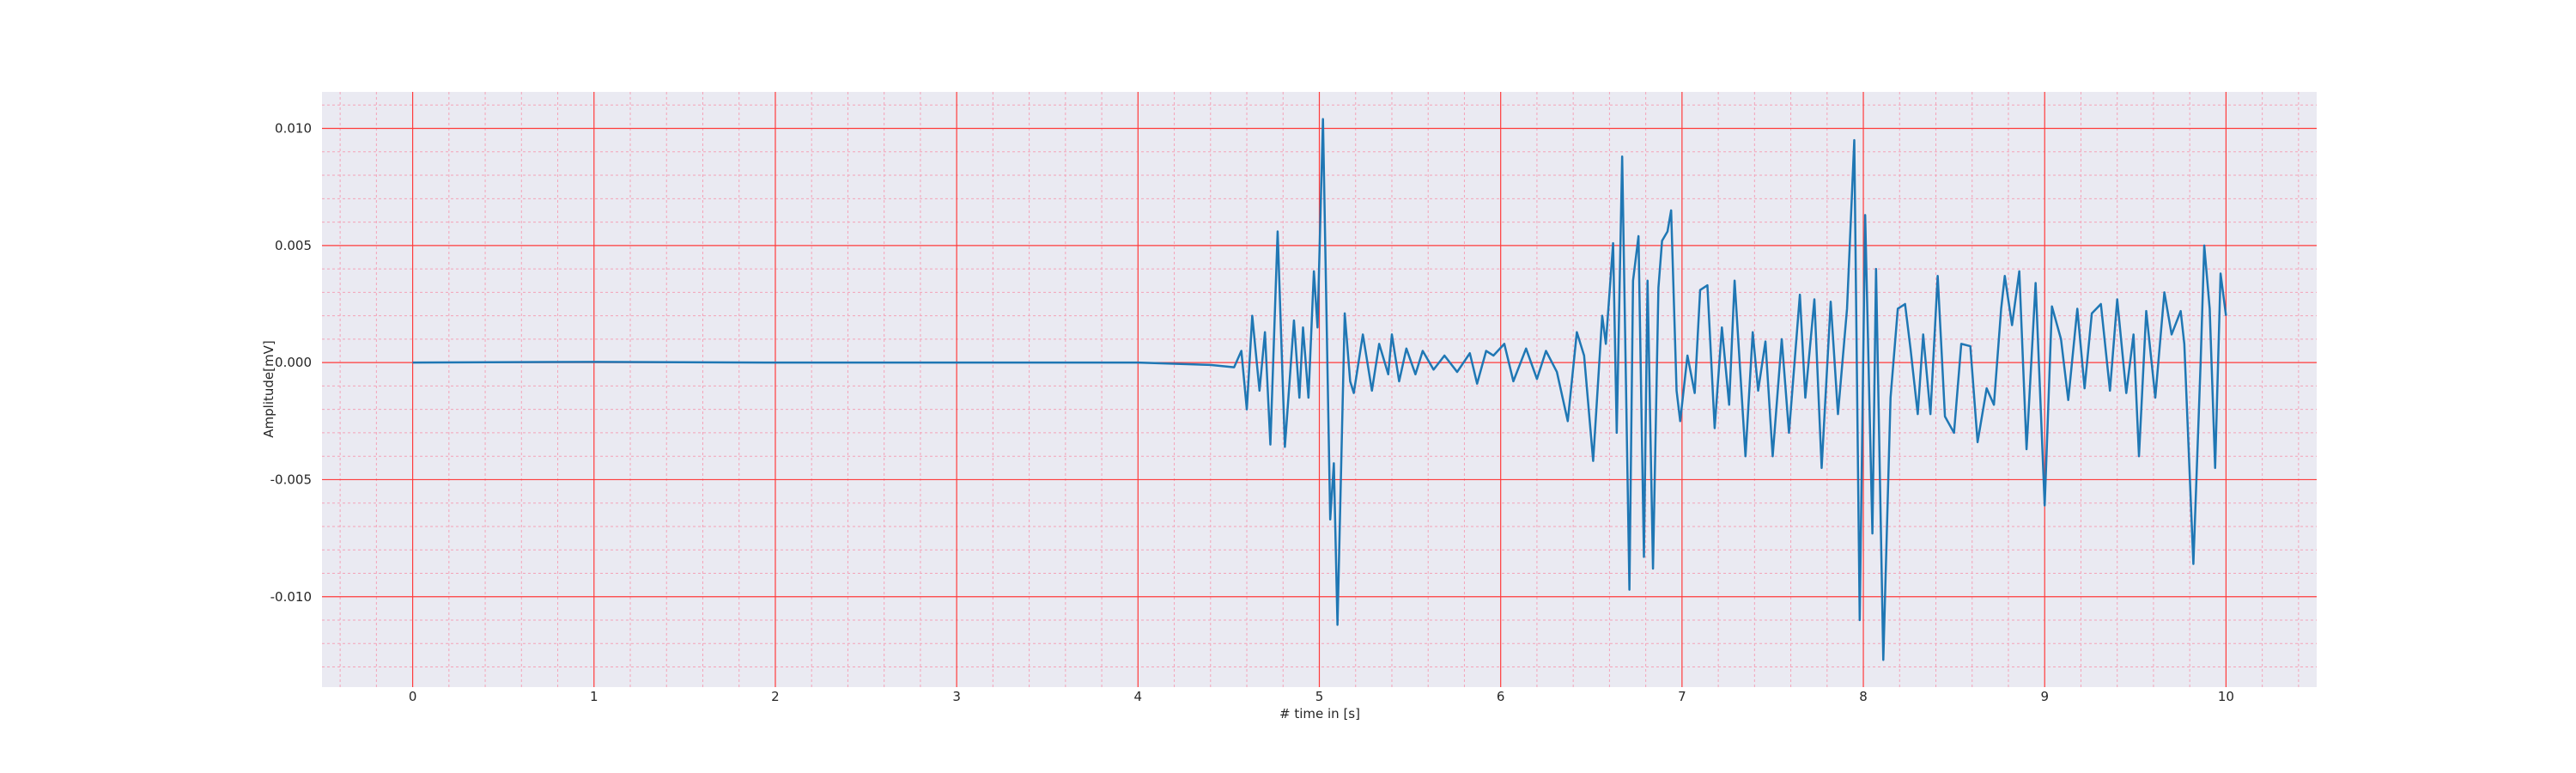  Describe the element at coordinates (269, 388) in the screenshot. I see `y-axis-label: Amplitude[mV]` at that location.